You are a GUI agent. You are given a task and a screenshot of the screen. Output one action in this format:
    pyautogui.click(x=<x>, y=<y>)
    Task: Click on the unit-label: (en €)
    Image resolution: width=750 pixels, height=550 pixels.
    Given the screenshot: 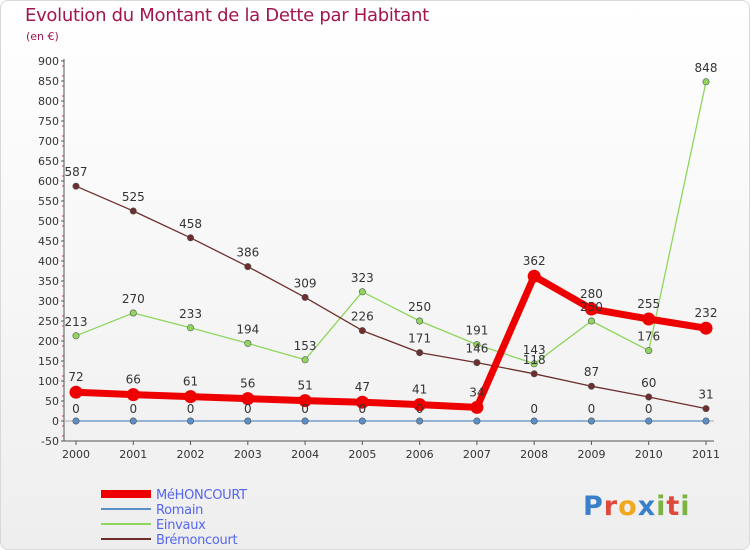 What is the action you would take?
    pyautogui.click(x=42, y=36)
    